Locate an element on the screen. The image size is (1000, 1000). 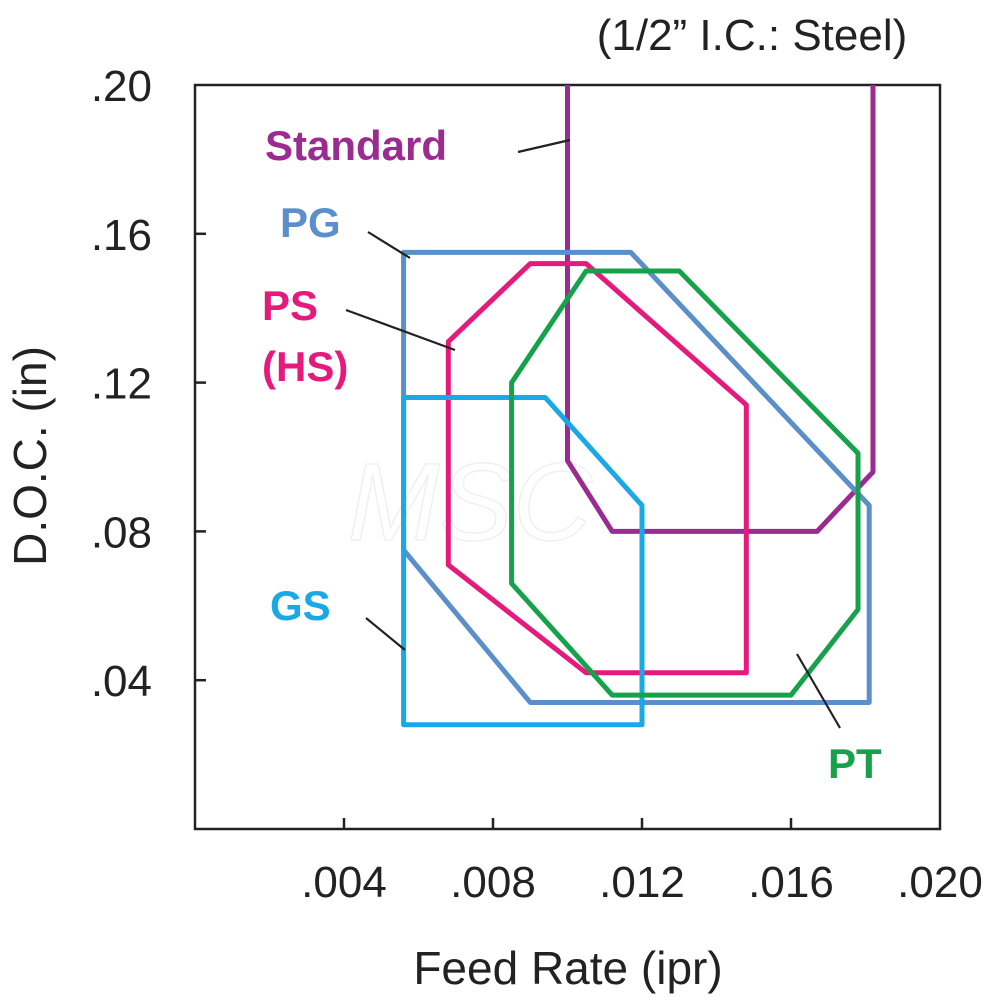
leader-gs is located at coordinates (385, 634).